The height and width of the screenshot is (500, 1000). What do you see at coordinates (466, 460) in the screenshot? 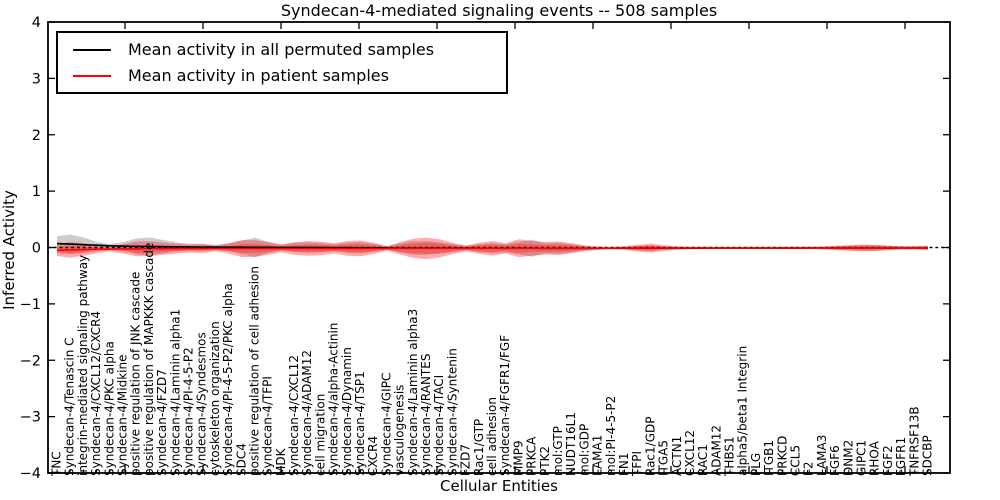
I see `x-tick-label: FZD7` at bounding box center [466, 460].